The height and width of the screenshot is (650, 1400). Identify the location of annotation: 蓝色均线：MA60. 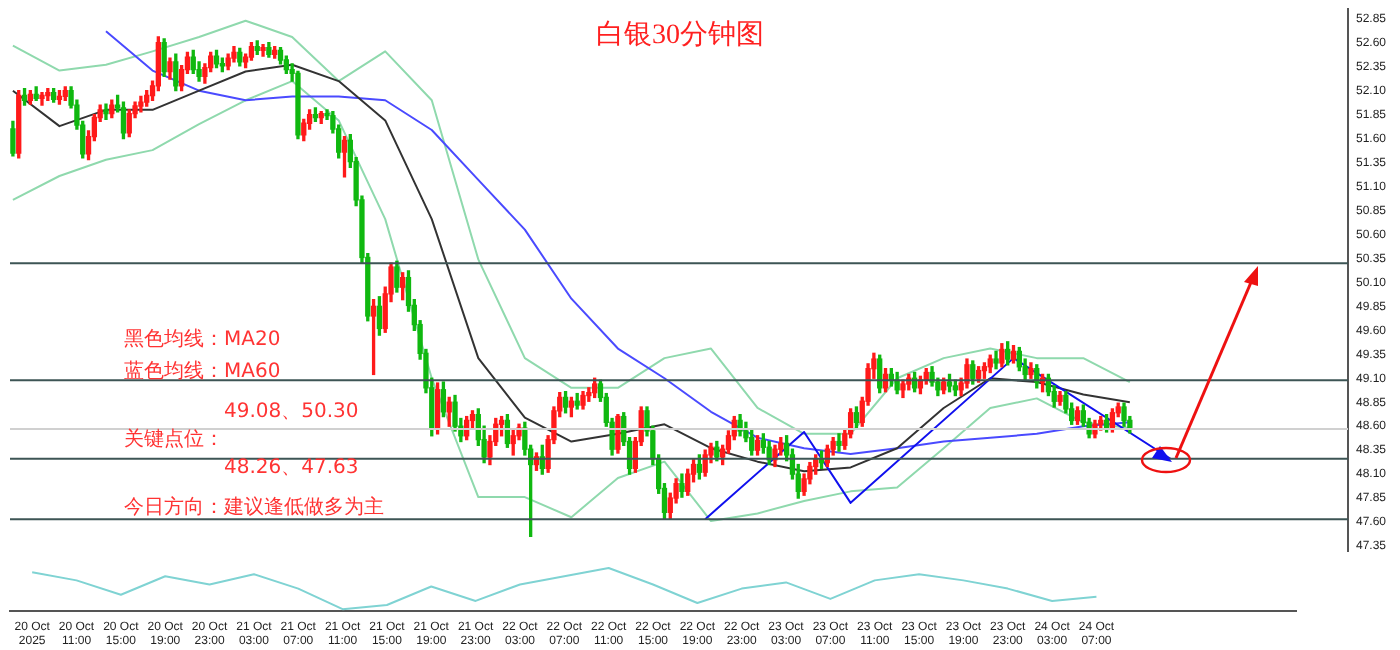
(202, 371).